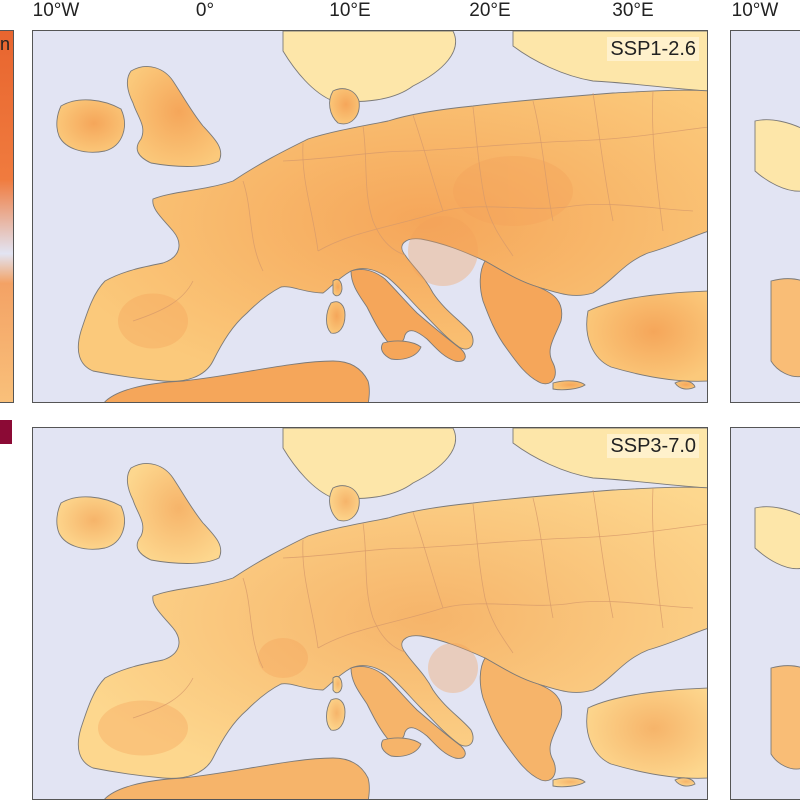 This screenshot has width=800, height=800. Describe the element at coordinates (56, 10) in the screenshot. I see `lon-label-10w: 10°W` at that location.